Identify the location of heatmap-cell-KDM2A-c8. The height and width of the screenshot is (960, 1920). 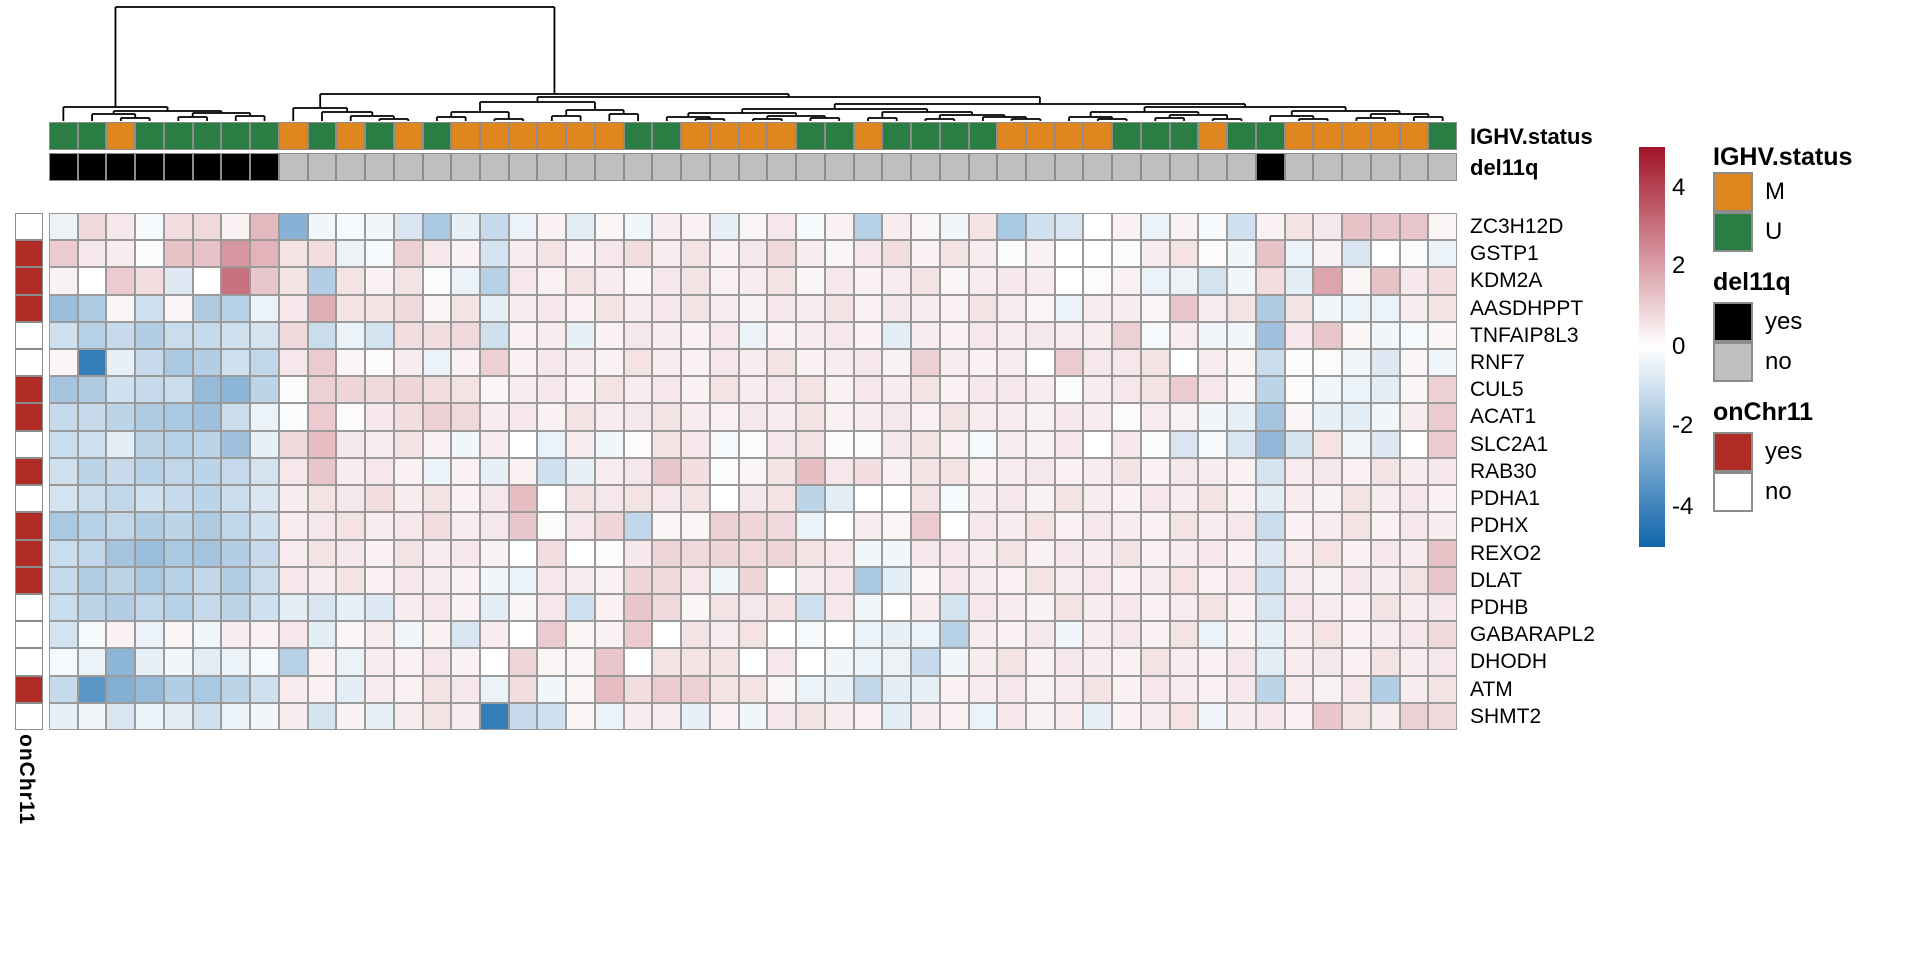
(264, 281).